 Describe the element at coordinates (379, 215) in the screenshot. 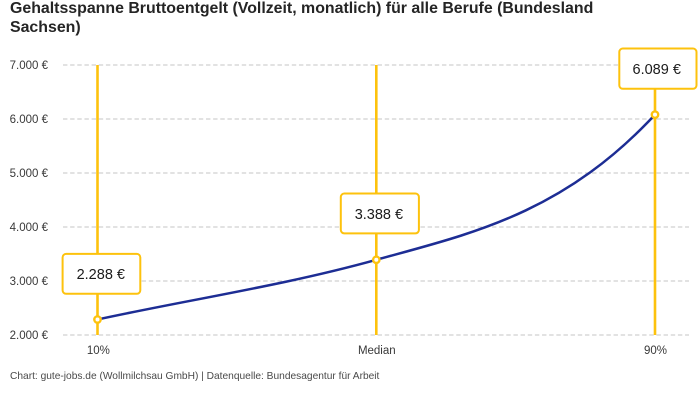

I see `svg-text: 3.388 €` at that location.